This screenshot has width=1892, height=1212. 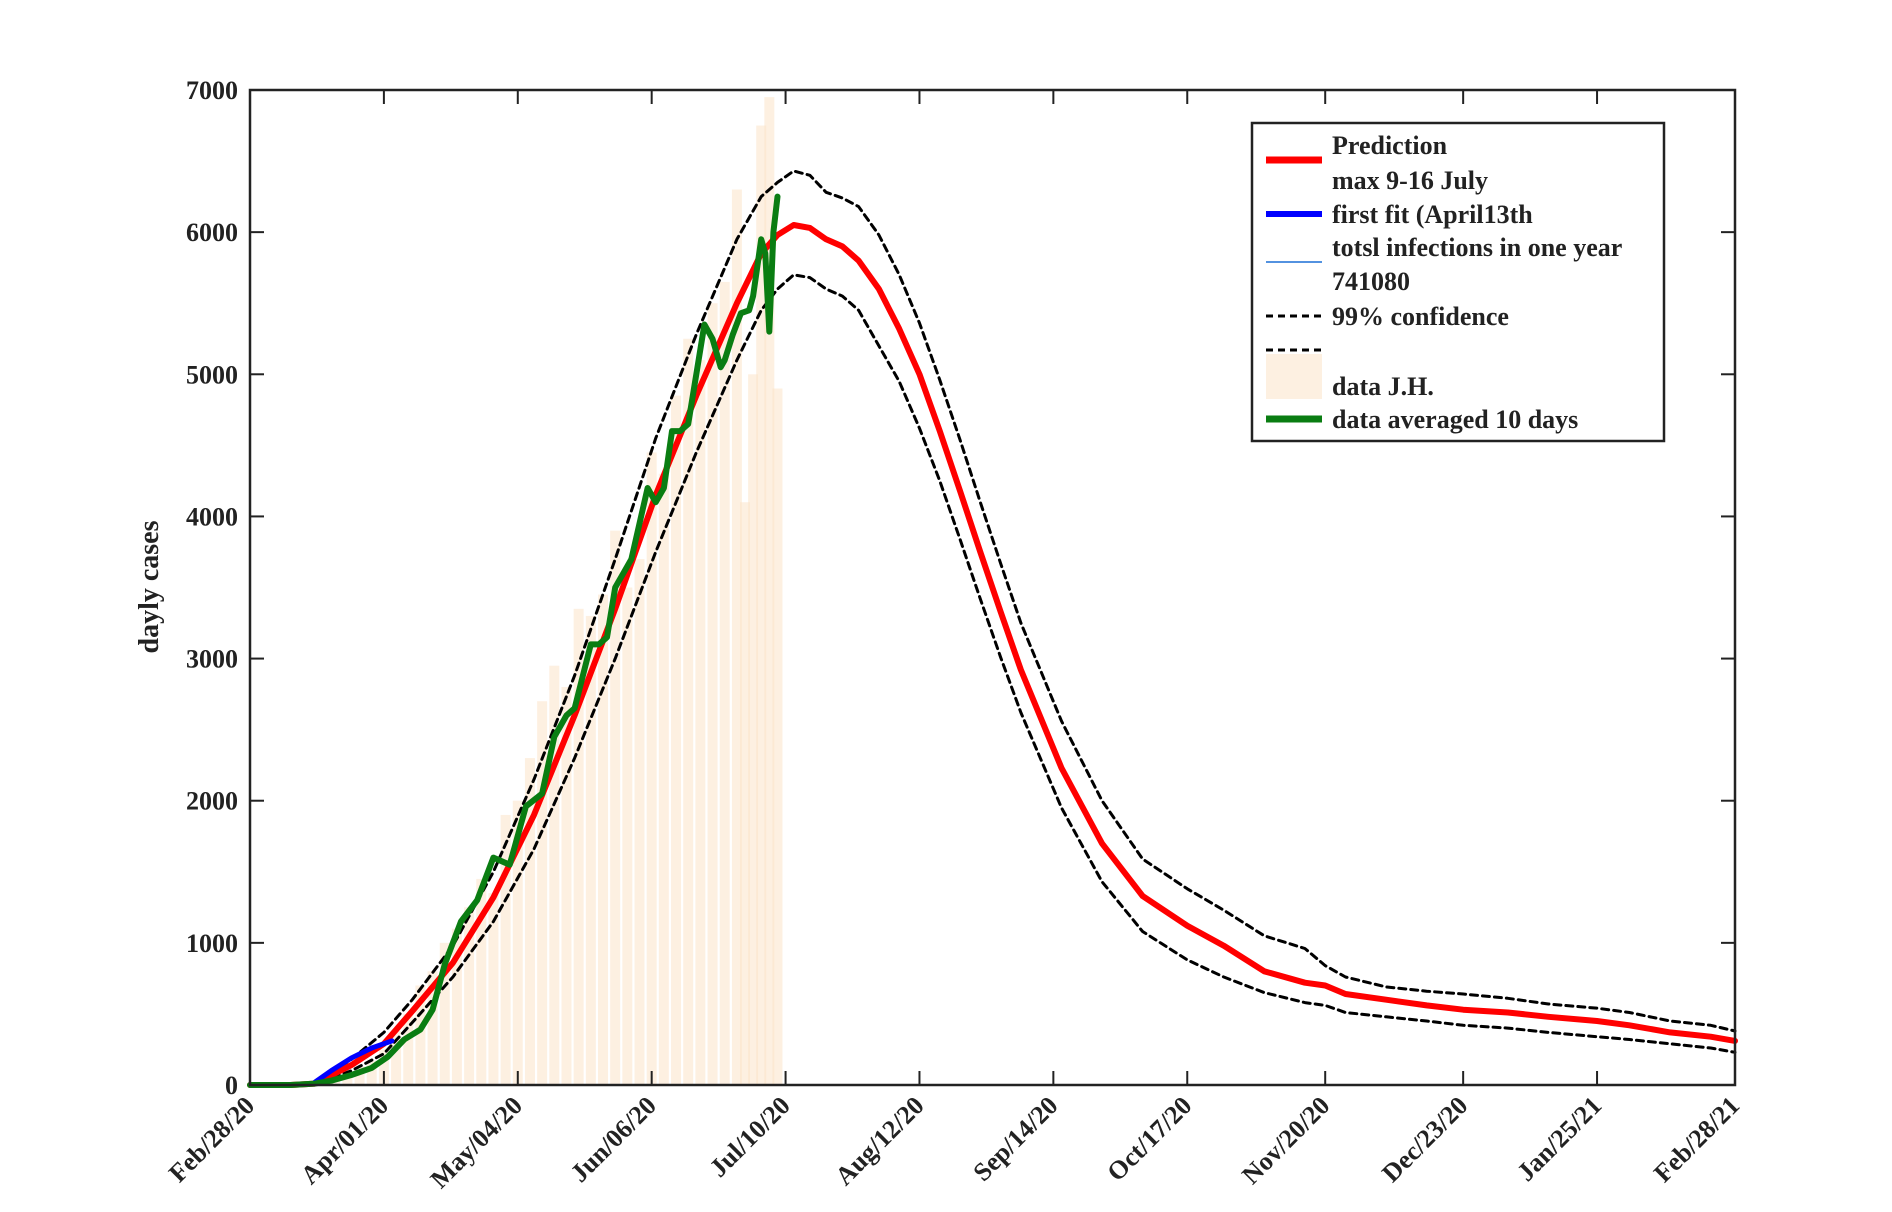 What do you see at coordinates (212, 801) in the screenshot?
I see `y-tick-label: 2000` at bounding box center [212, 801].